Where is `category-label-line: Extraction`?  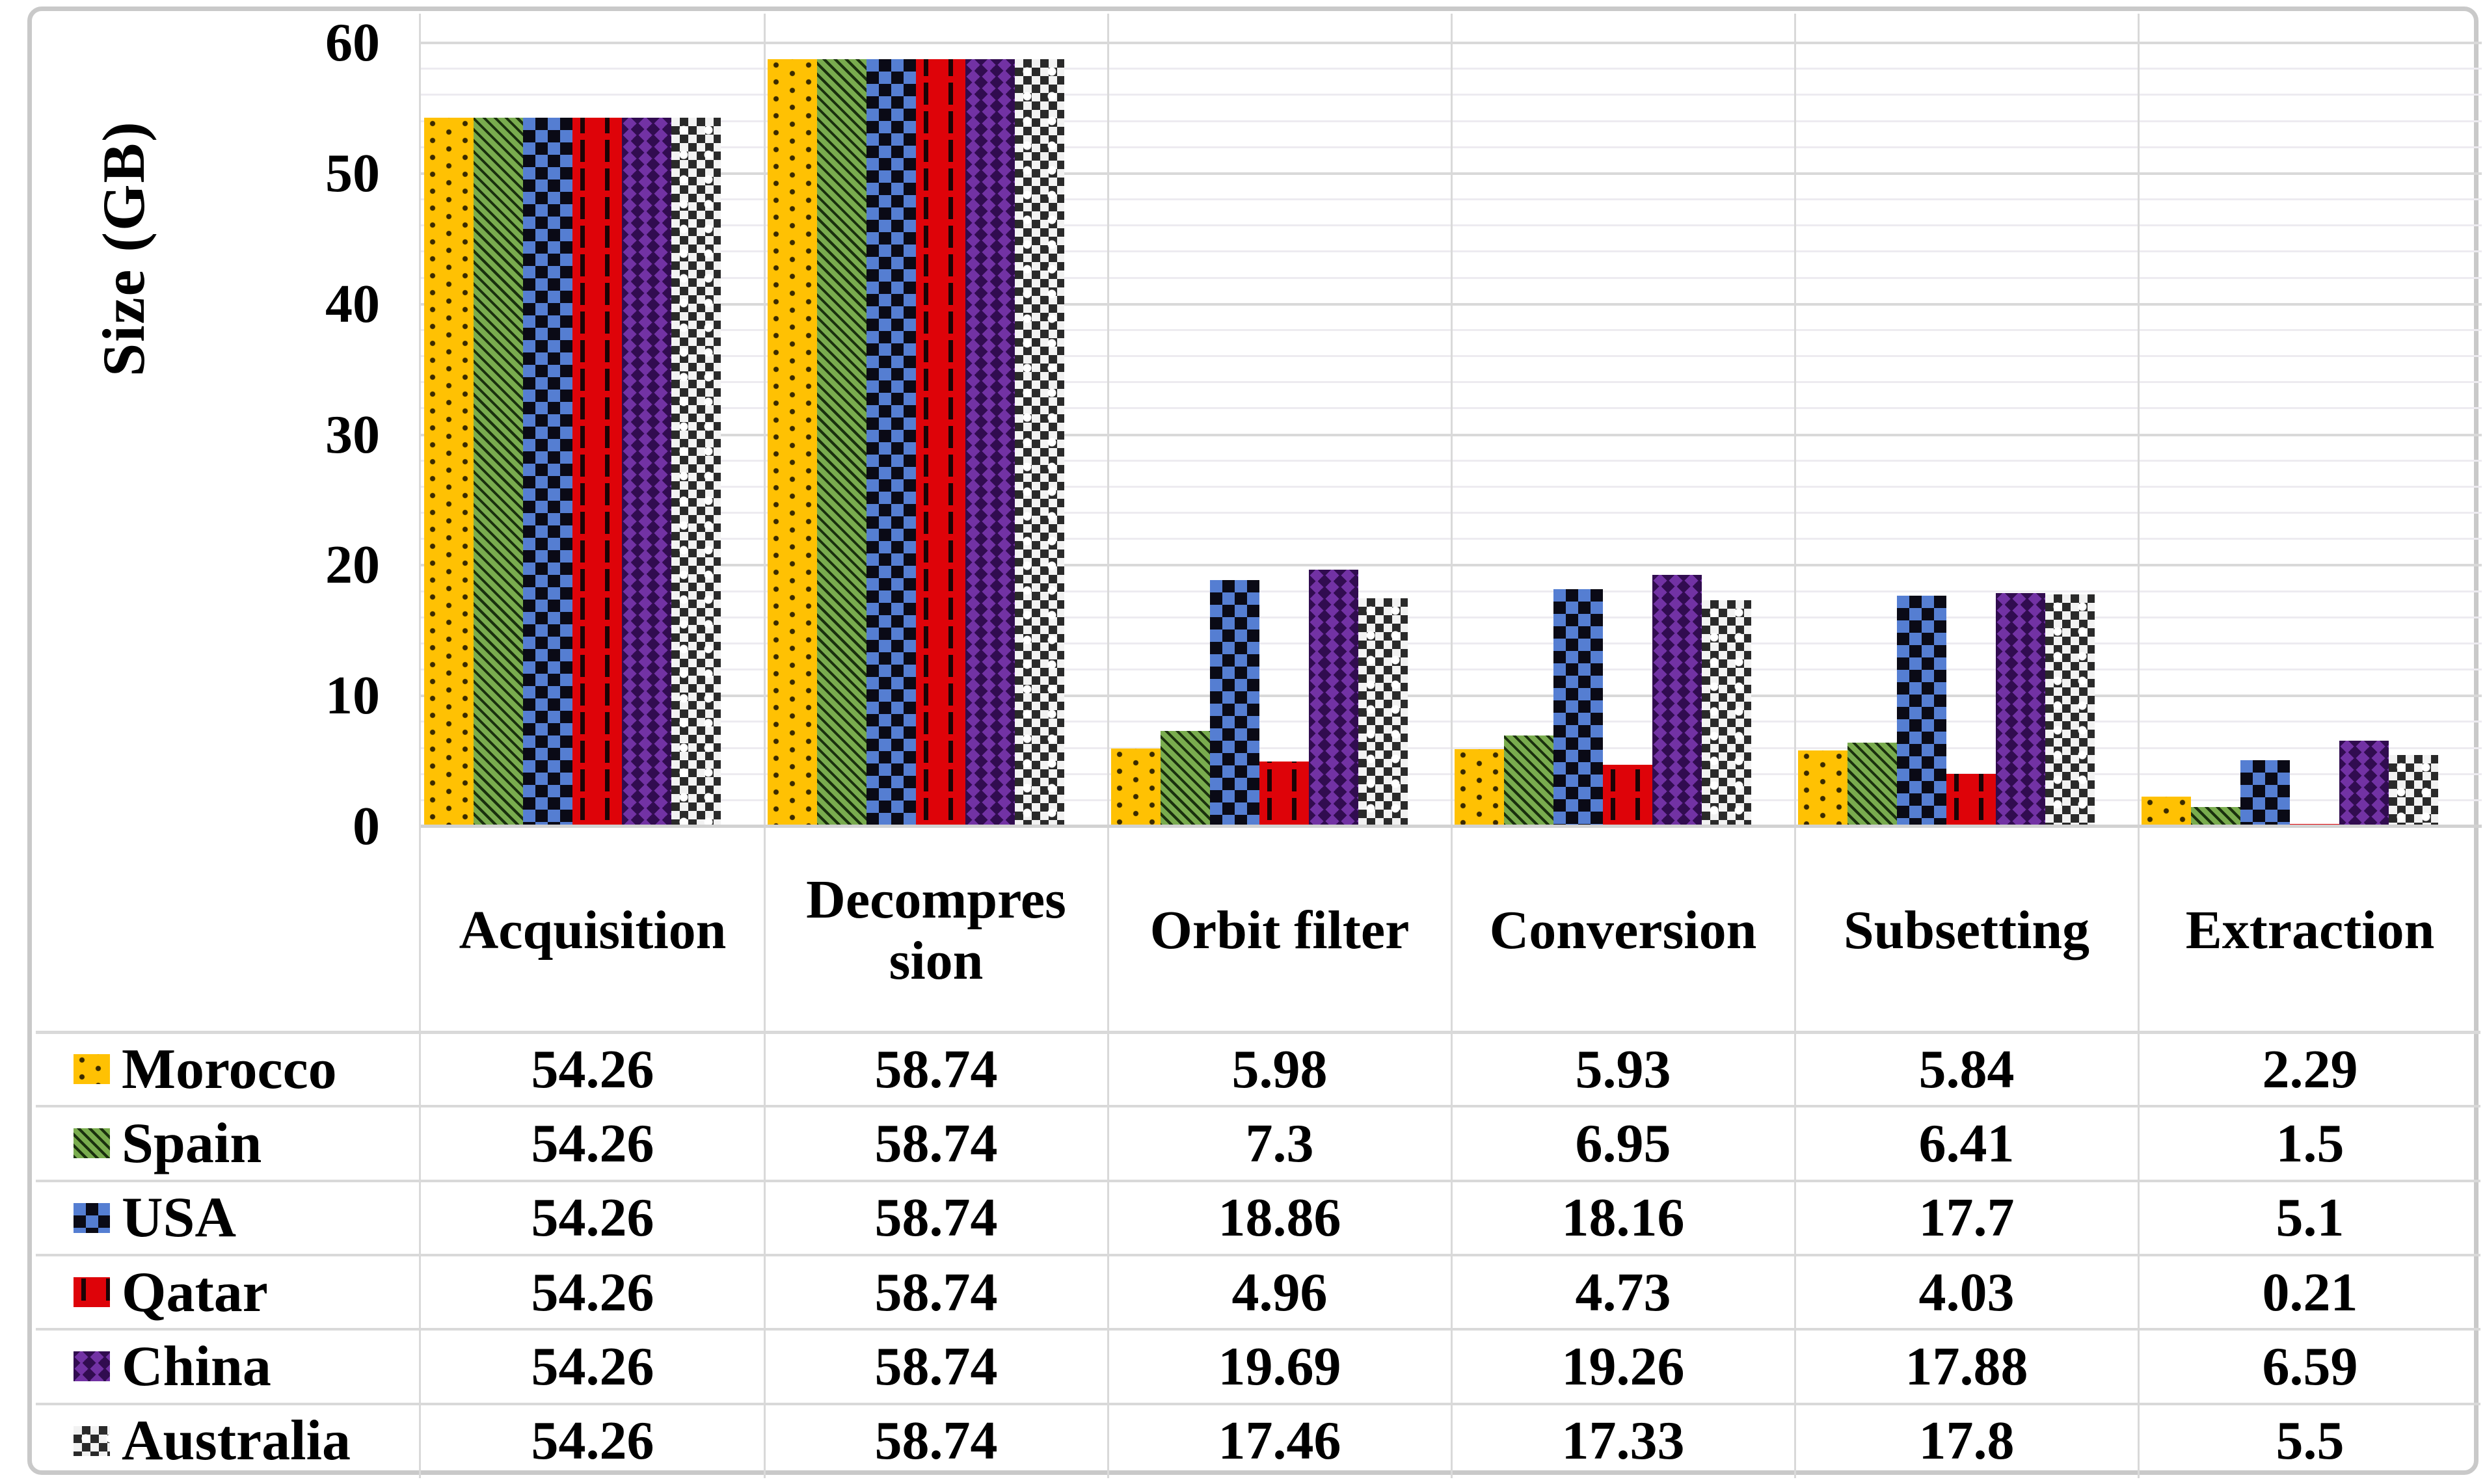 category-label-line: Extraction is located at coordinates (2310, 930).